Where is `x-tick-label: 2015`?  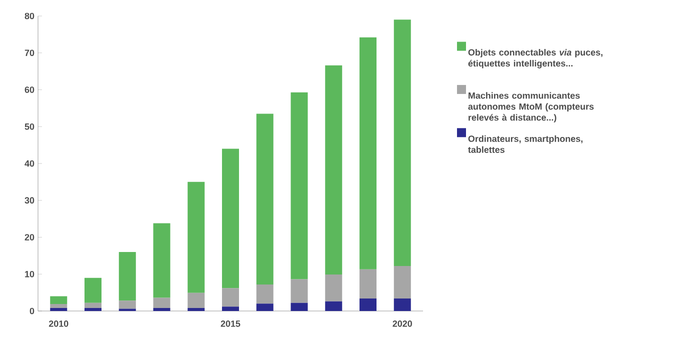 x-tick-label: 2015 is located at coordinates (230, 323).